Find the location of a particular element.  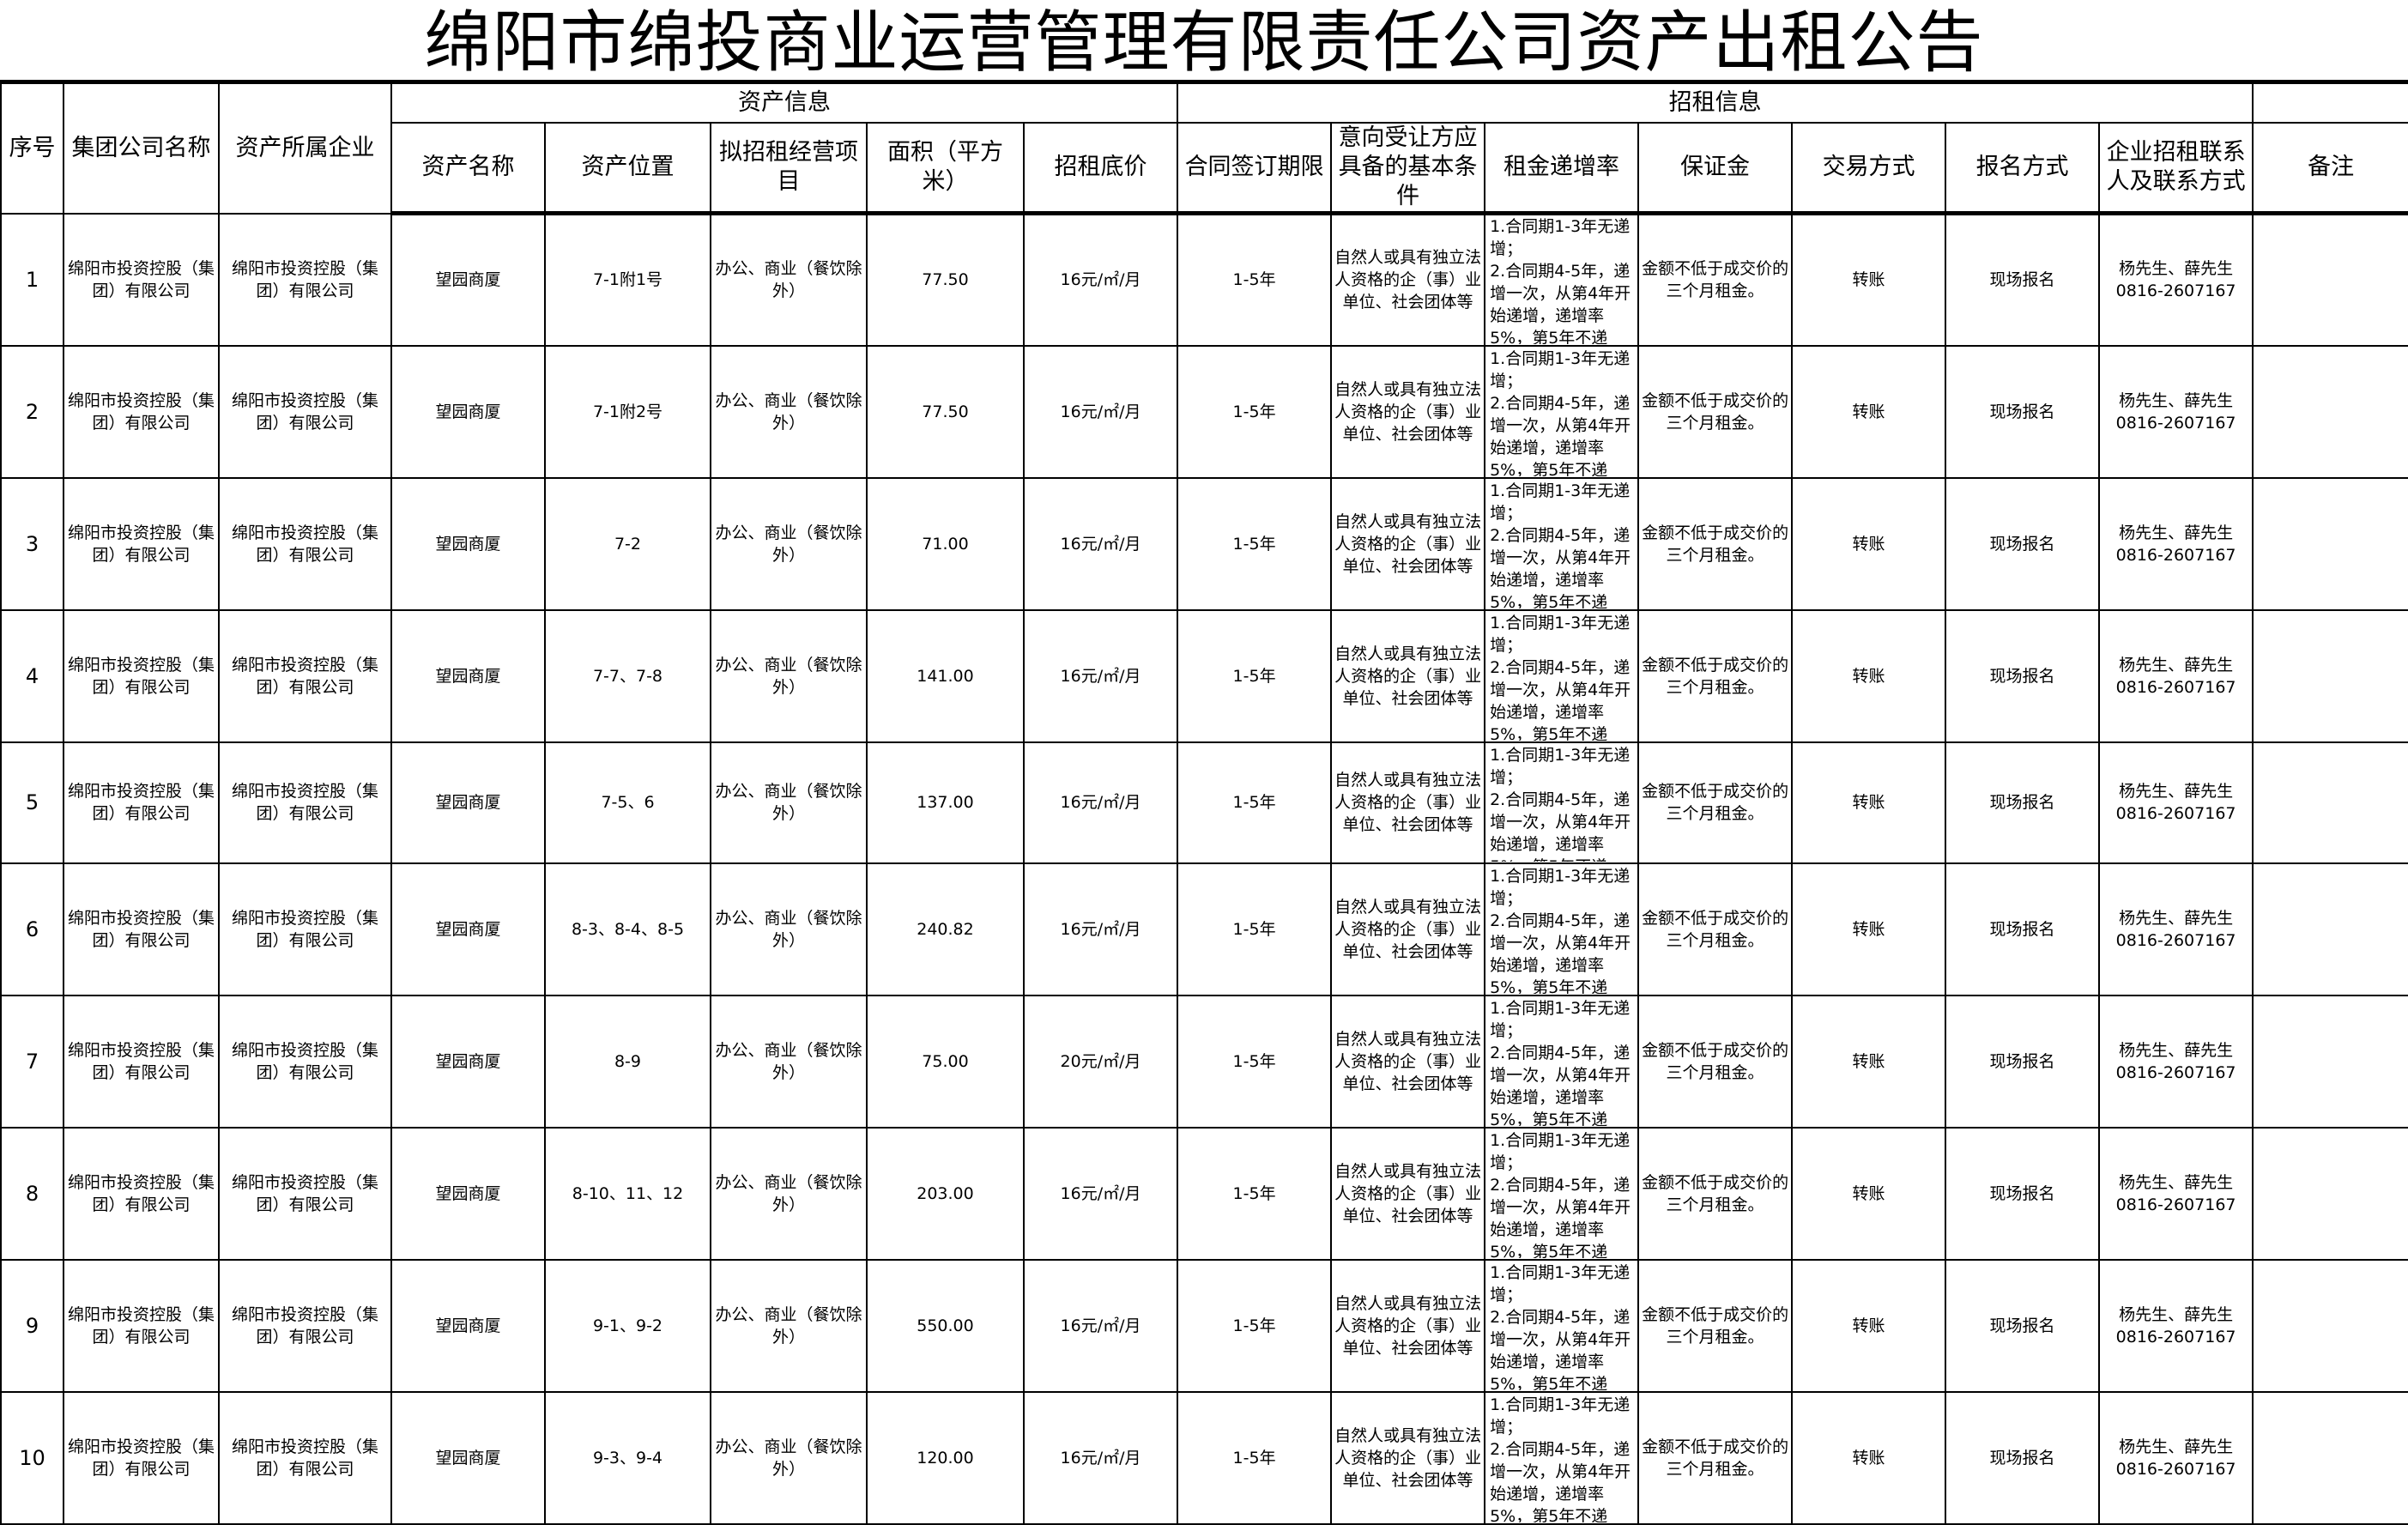

header-location: 资产位置 is located at coordinates (627, 168).